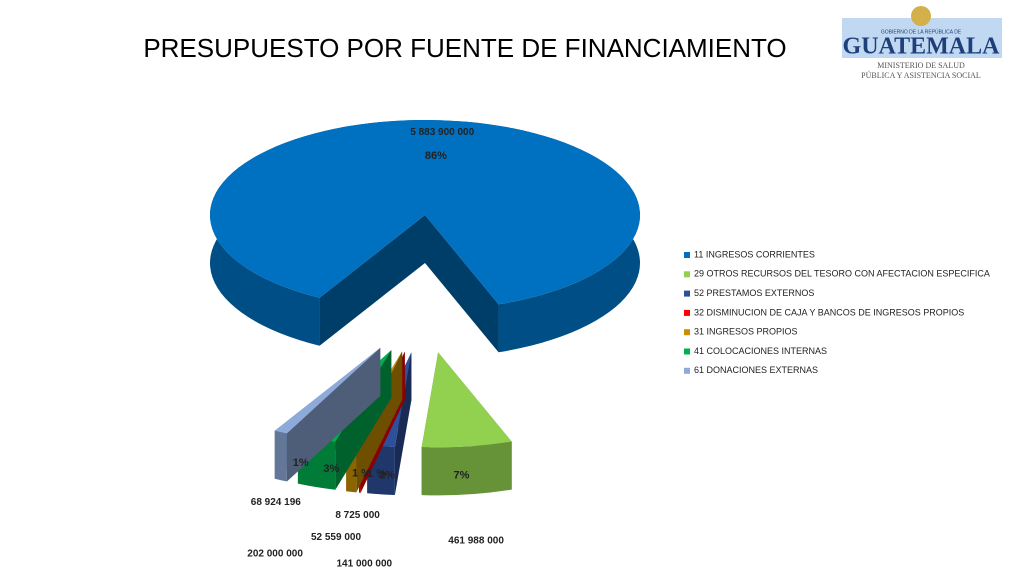  What do you see at coordinates (361, 473) in the screenshot?
I see `percent-label: 1 %` at bounding box center [361, 473].